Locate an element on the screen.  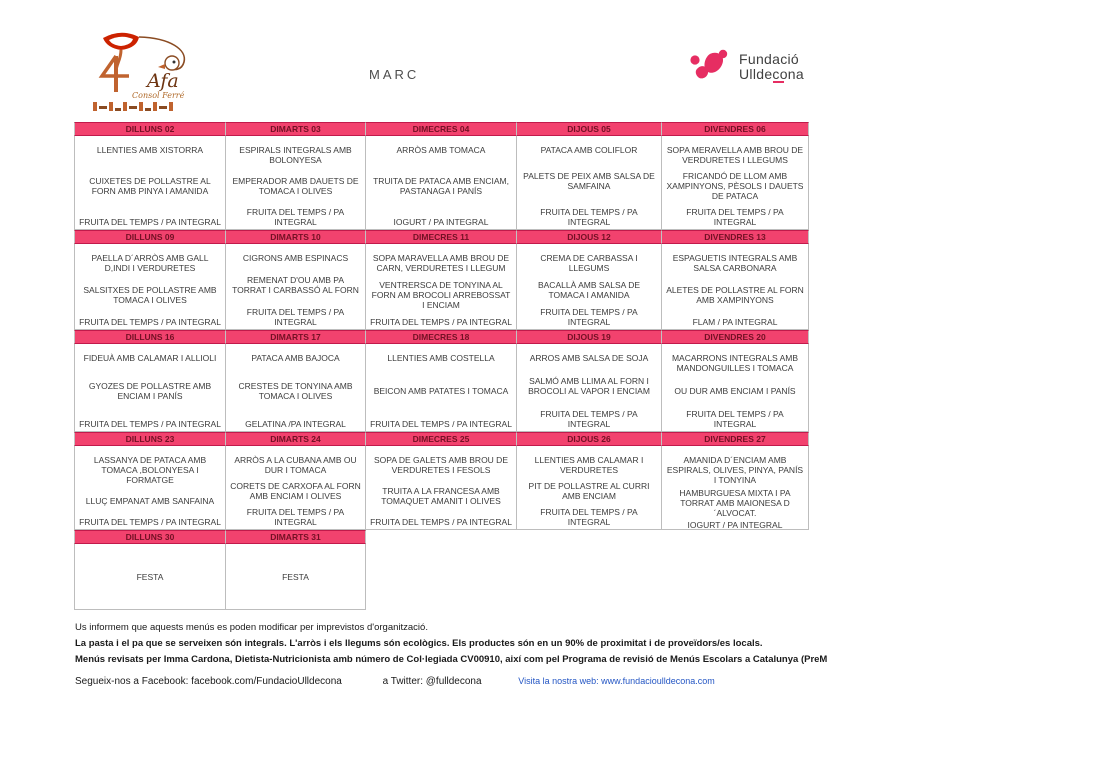
fundacio-logo-line2: Ulldecona is located at coordinates (771, 74).